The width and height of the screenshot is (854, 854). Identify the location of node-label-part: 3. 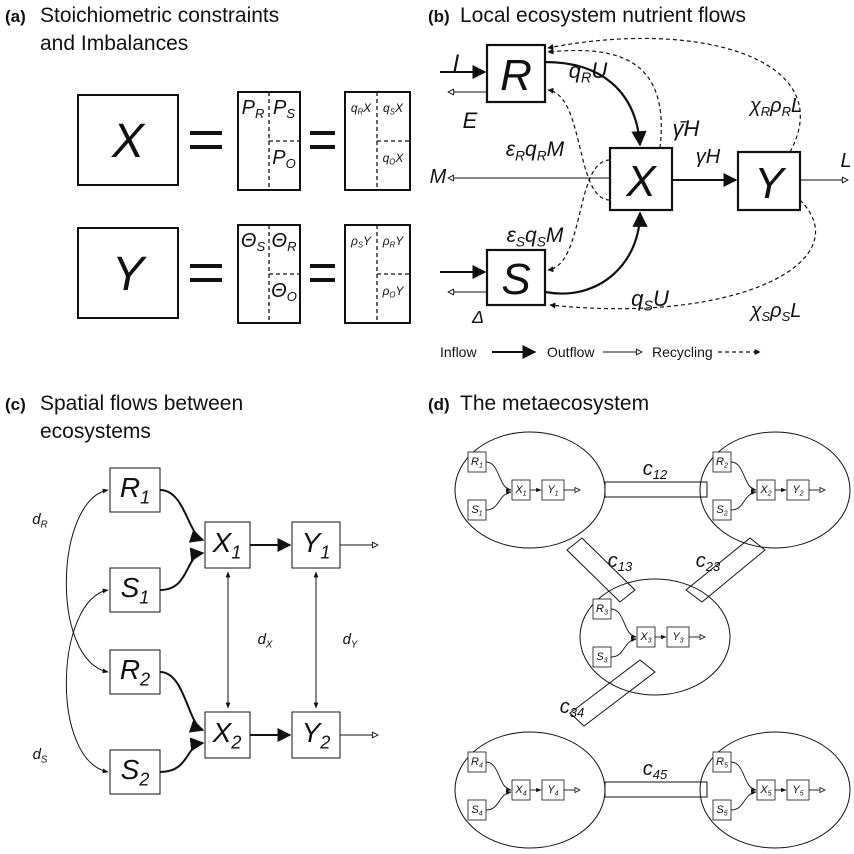
(682, 640).